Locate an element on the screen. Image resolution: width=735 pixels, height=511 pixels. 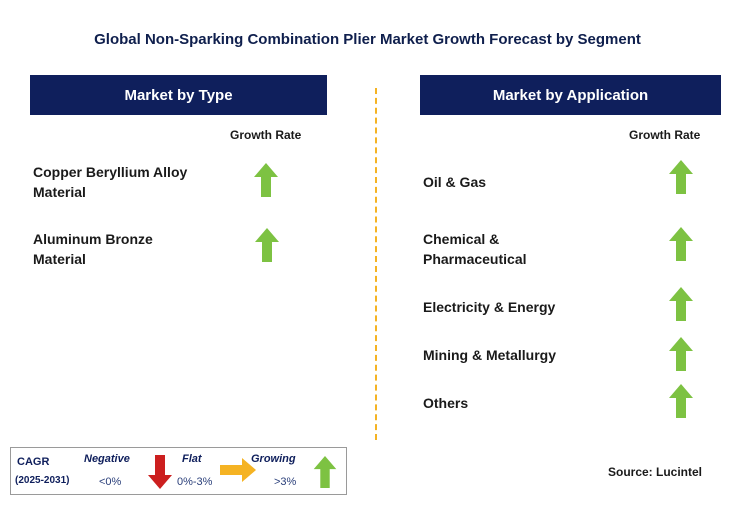
application-panel-header: Market by Application is located at coordinates (570, 95).